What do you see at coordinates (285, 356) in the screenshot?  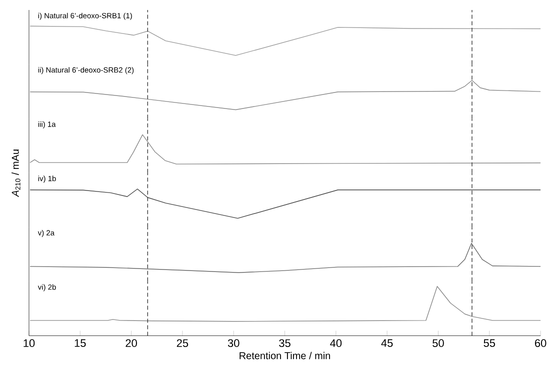 I see `x-axis-title: Retention Time / min` at bounding box center [285, 356].